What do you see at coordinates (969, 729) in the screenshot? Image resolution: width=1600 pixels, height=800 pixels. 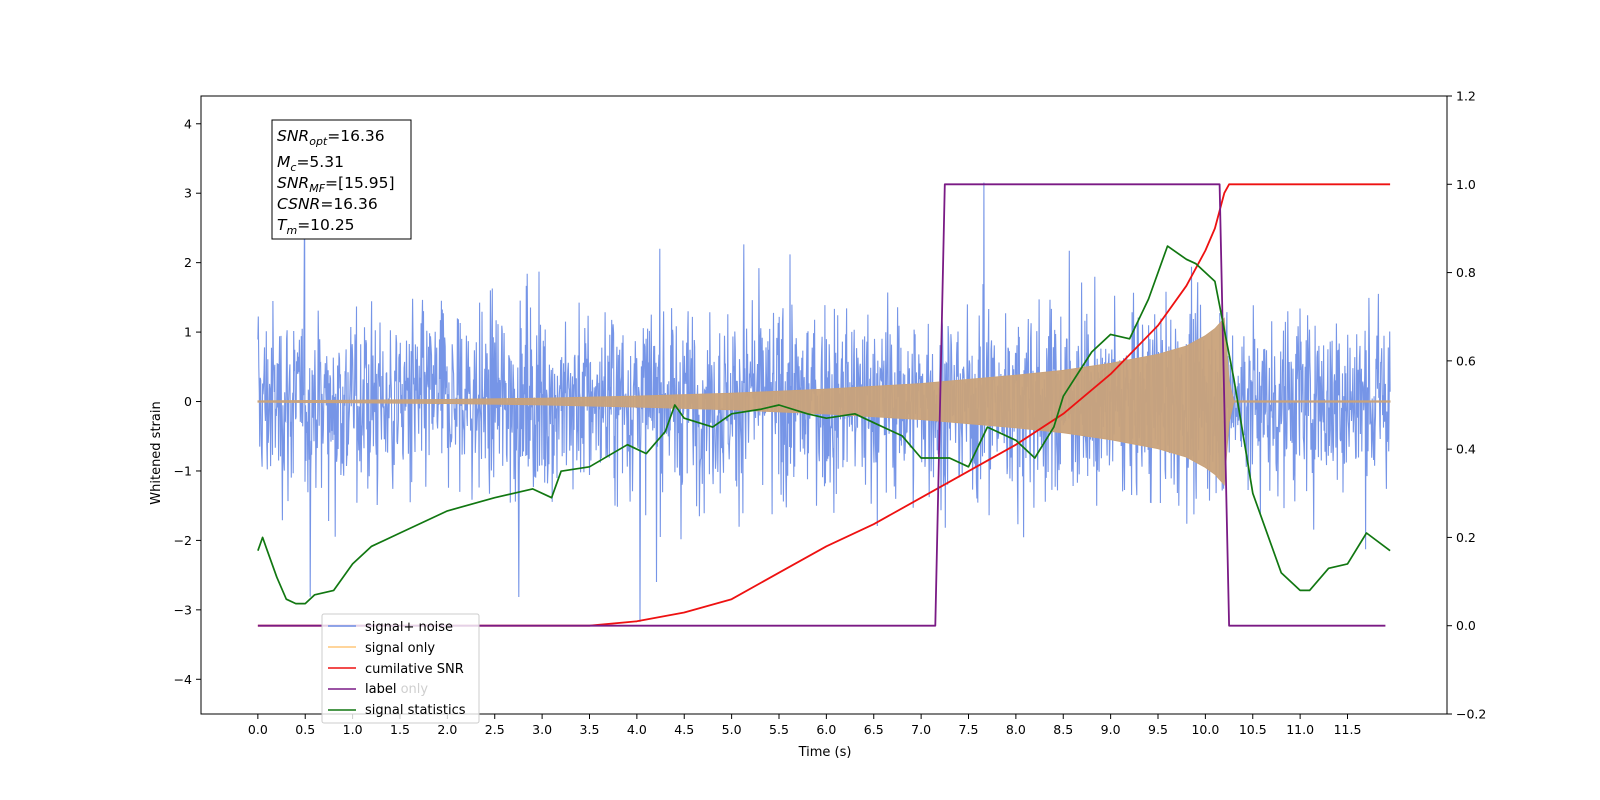 I see `x-tick-label: 7.5` at bounding box center [969, 729].